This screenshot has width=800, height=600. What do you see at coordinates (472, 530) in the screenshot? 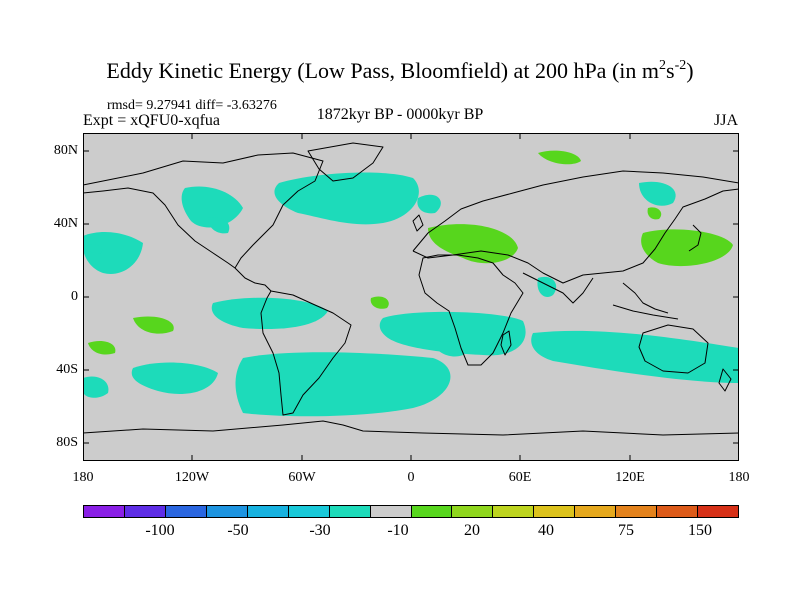
I see `colorbar-label: 20` at bounding box center [472, 530].